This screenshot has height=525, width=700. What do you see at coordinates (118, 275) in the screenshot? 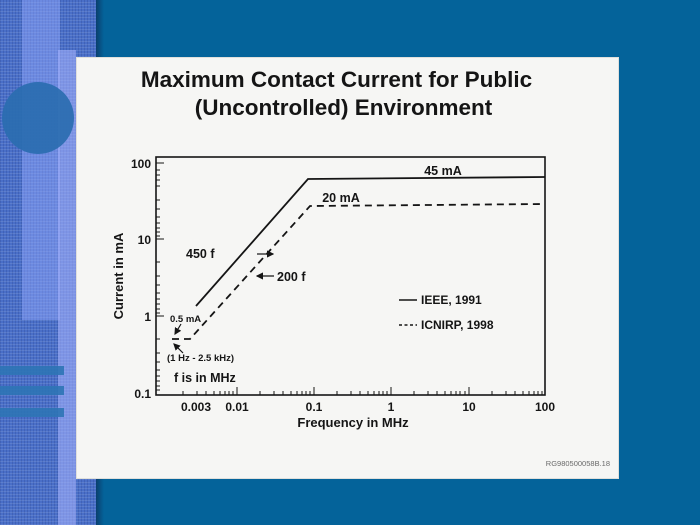
I see `y-axis-label: Current in mA` at bounding box center [118, 275].